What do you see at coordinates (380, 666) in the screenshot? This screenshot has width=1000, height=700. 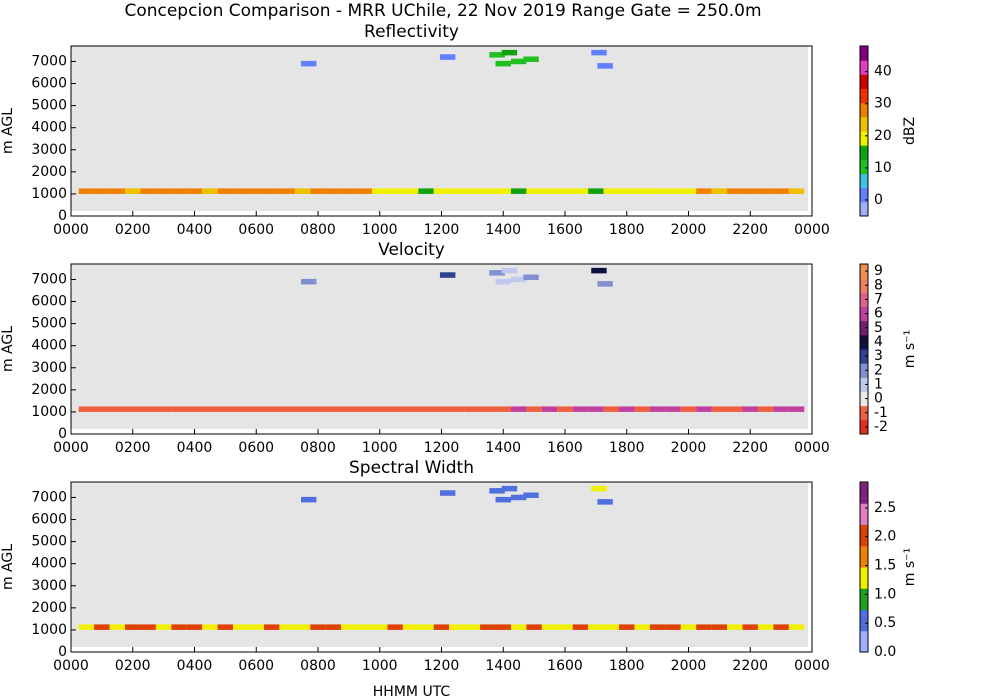 I see `x-tick-label: 1000` at bounding box center [380, 666].